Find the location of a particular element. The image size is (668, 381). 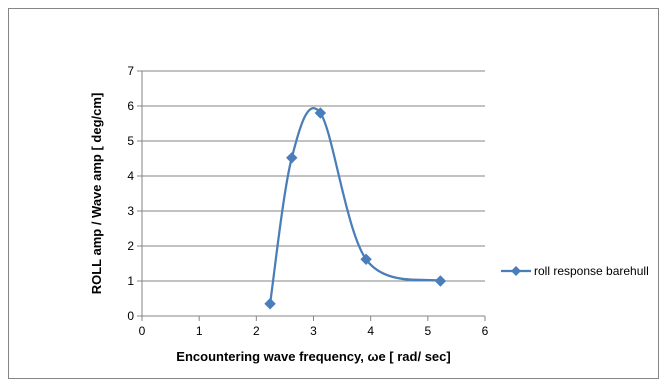

x-tick-label: 5 is located at coordinates (427, 331).